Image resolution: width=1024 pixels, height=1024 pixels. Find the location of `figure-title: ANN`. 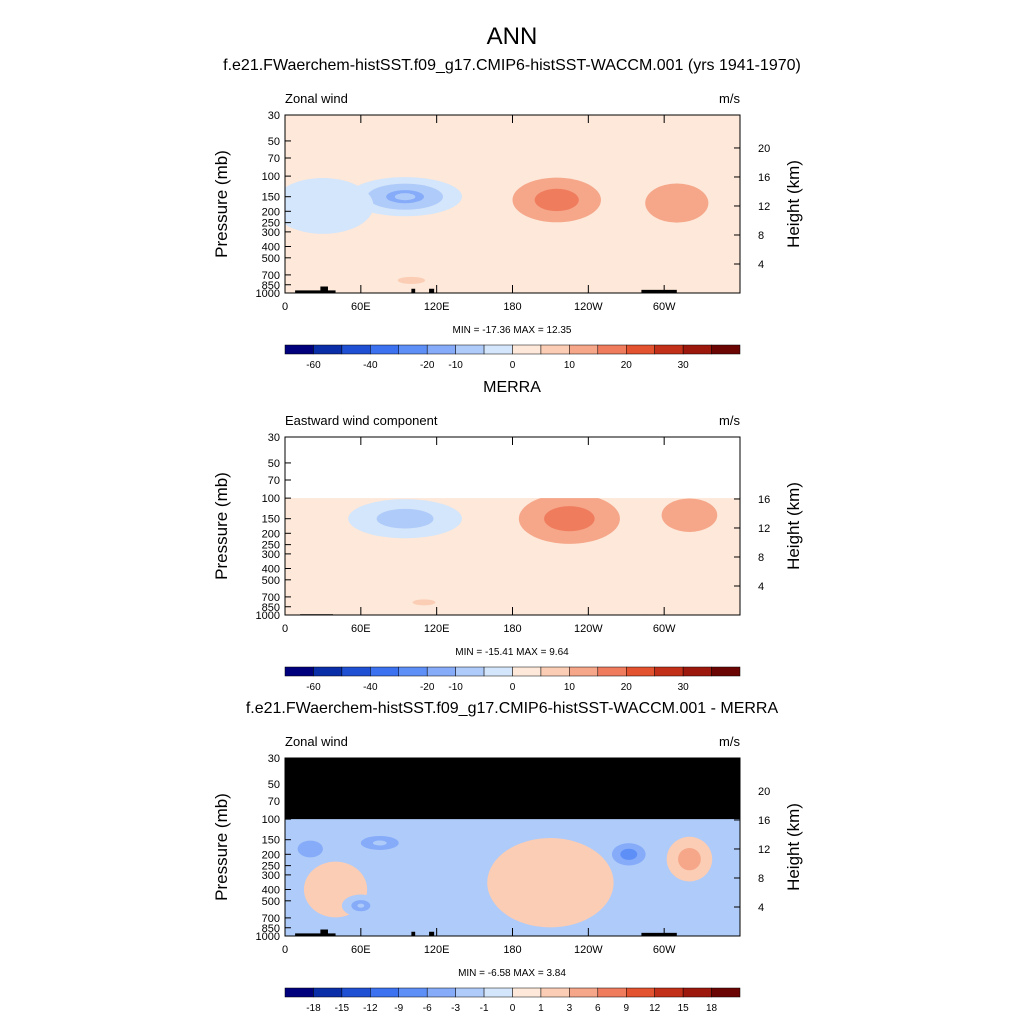

figure-title: ANN is located at coordinates (512, 36).